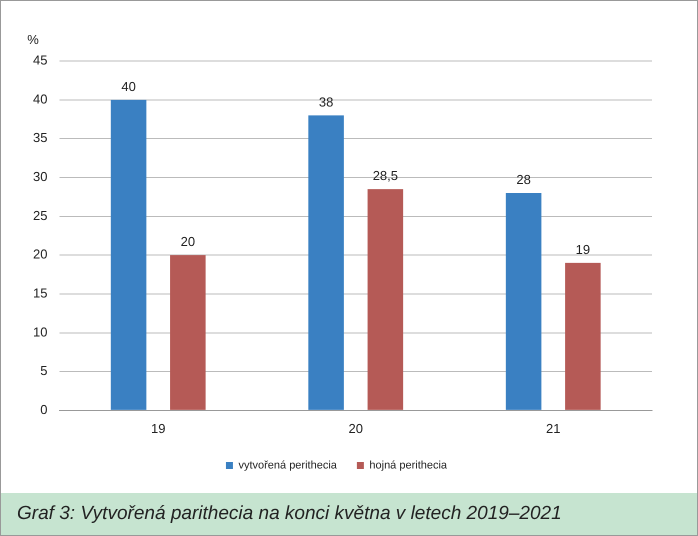  I want to click on legend-label: hojná perithecia, so click(408, 466).